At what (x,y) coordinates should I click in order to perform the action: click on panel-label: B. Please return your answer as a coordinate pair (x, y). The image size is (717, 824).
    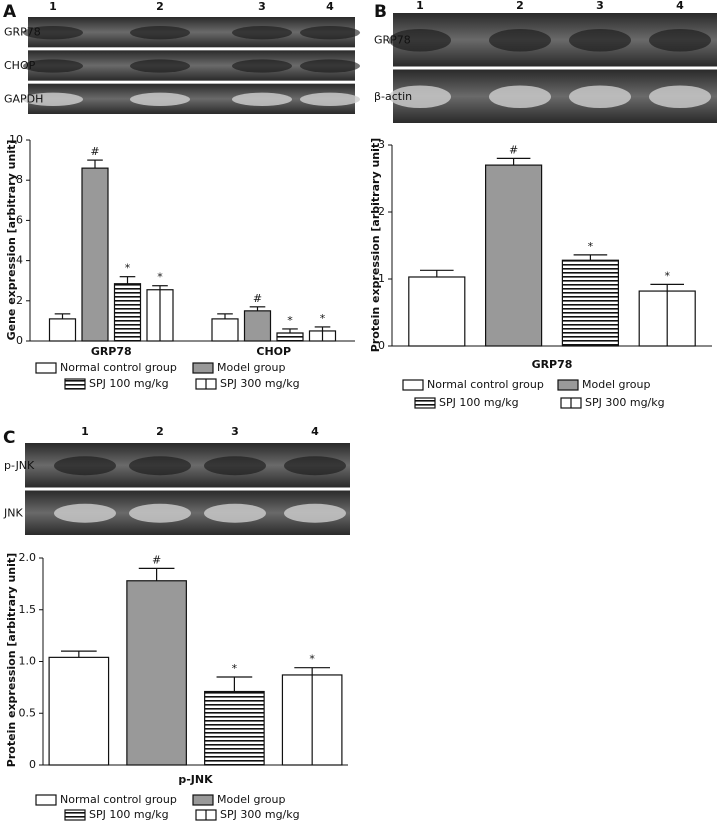
    Looking at the image, I should click on (380, 12).